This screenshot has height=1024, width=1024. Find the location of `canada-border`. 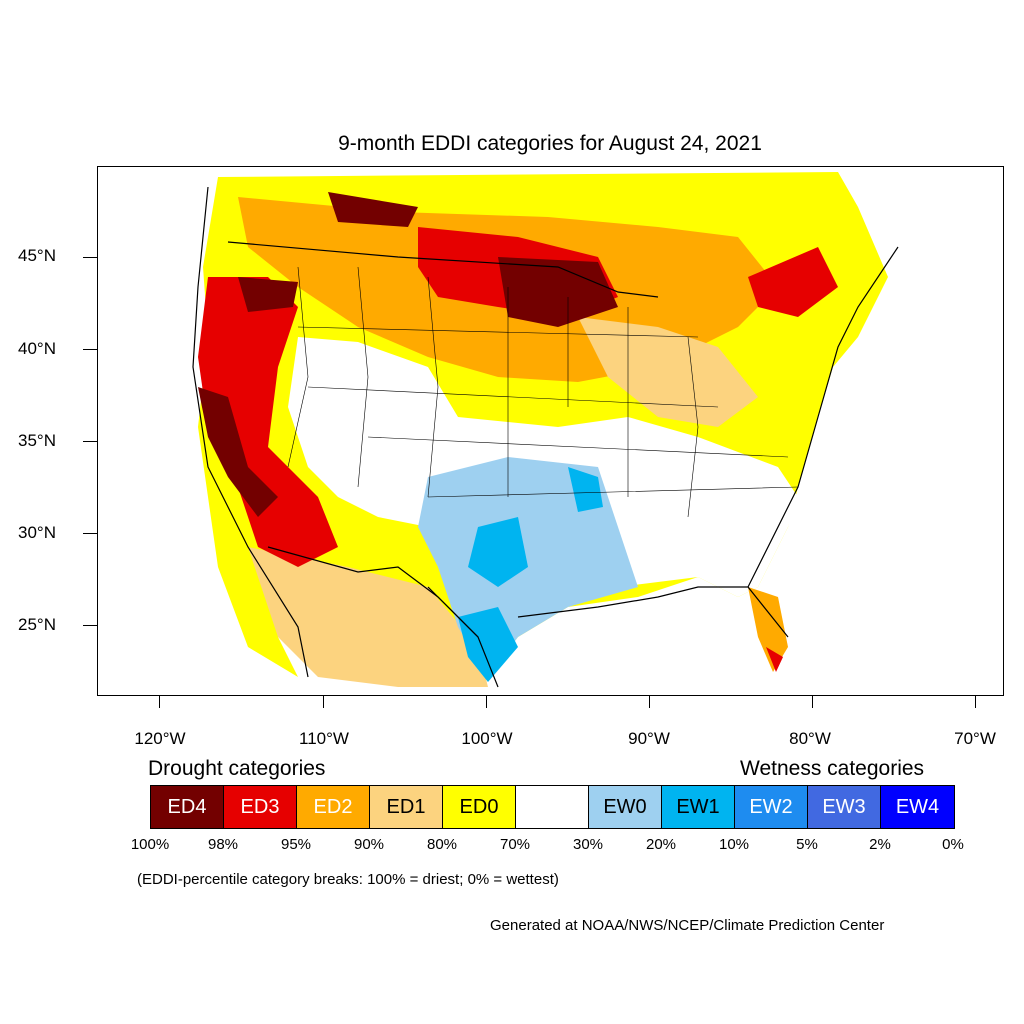

canada-border is located at coordinates (443, 269).